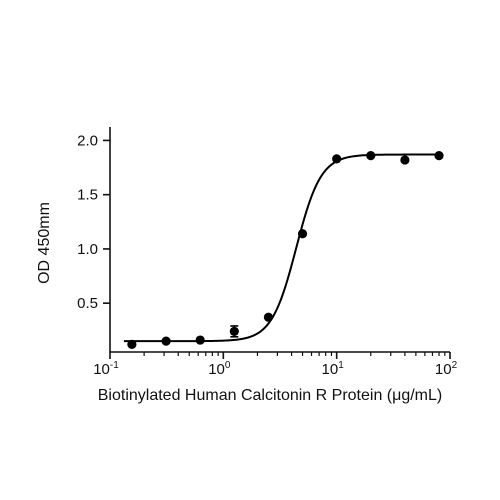  Describe the element at coordinates (219, 369) in the screenshot. I see `x-tick-label: 10⁰` at that location.